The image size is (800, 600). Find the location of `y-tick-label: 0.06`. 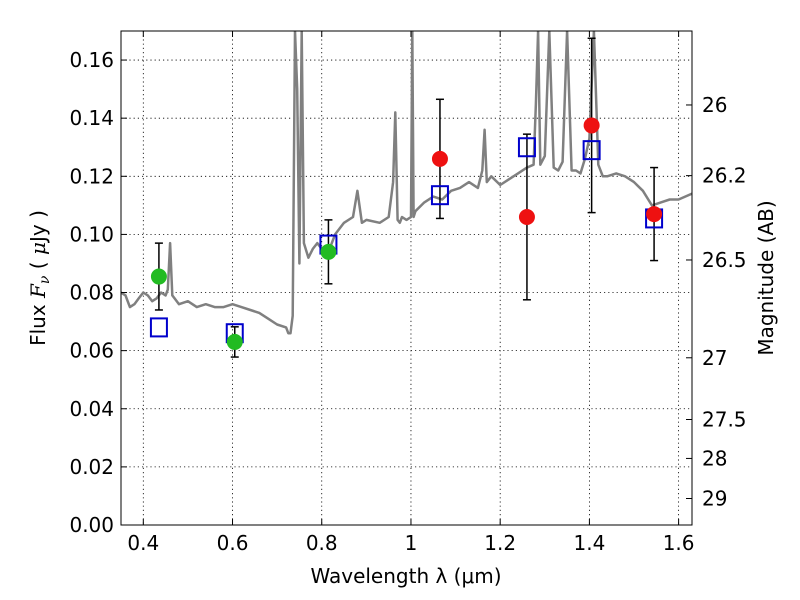

y-tick-label: 0.06 is located at coordinates (91, 351).